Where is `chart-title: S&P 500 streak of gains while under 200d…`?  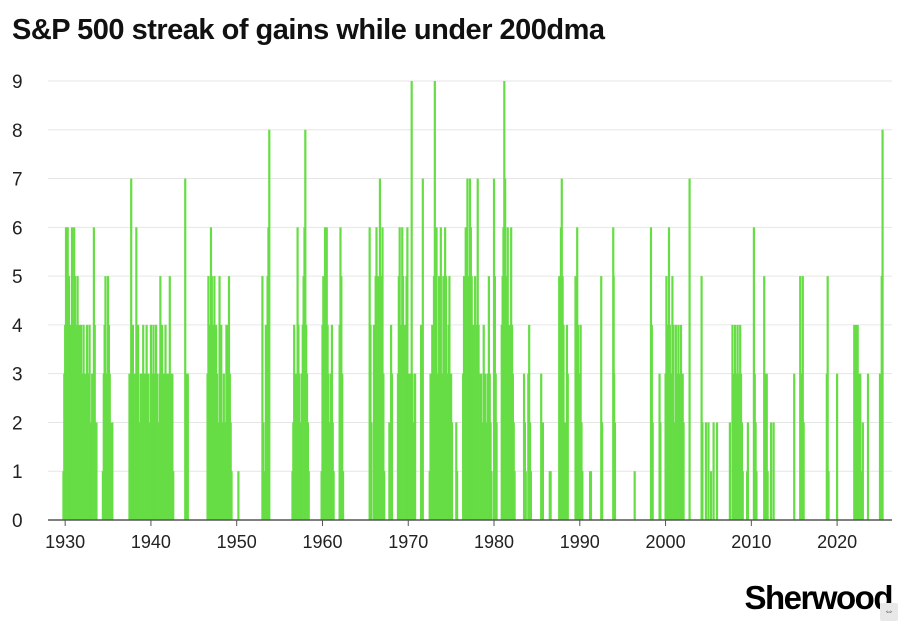
chart-title: S&P 500 streak of gains while under 200d… is located at coordinates (308, 30).